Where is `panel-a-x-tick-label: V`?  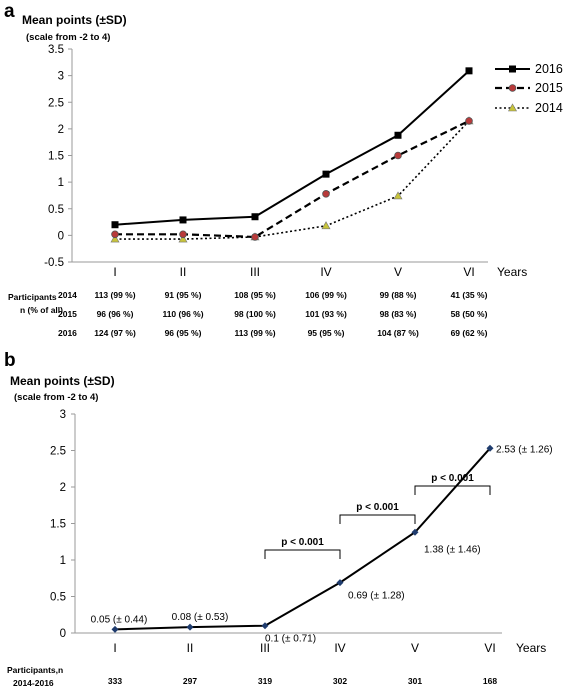 panel-a-x-tick-label: V is located at coordinates (398, 272).